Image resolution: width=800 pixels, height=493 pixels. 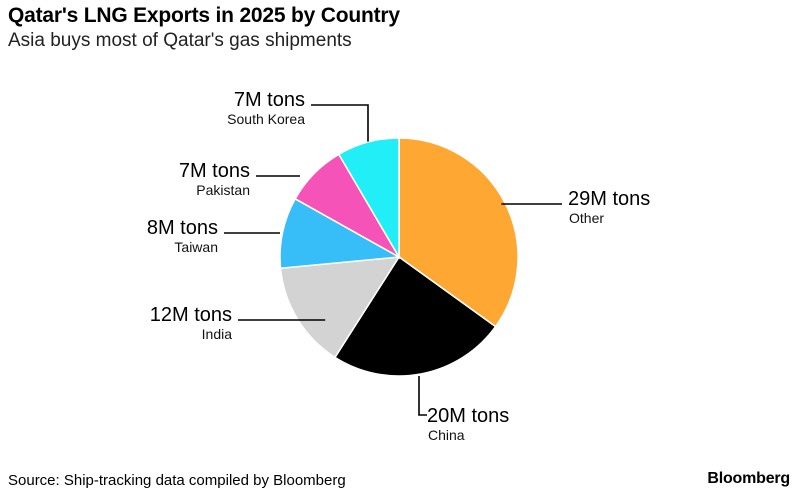 I want to click on category-label-south-korea: South Korea, so click(x=266, y=119).